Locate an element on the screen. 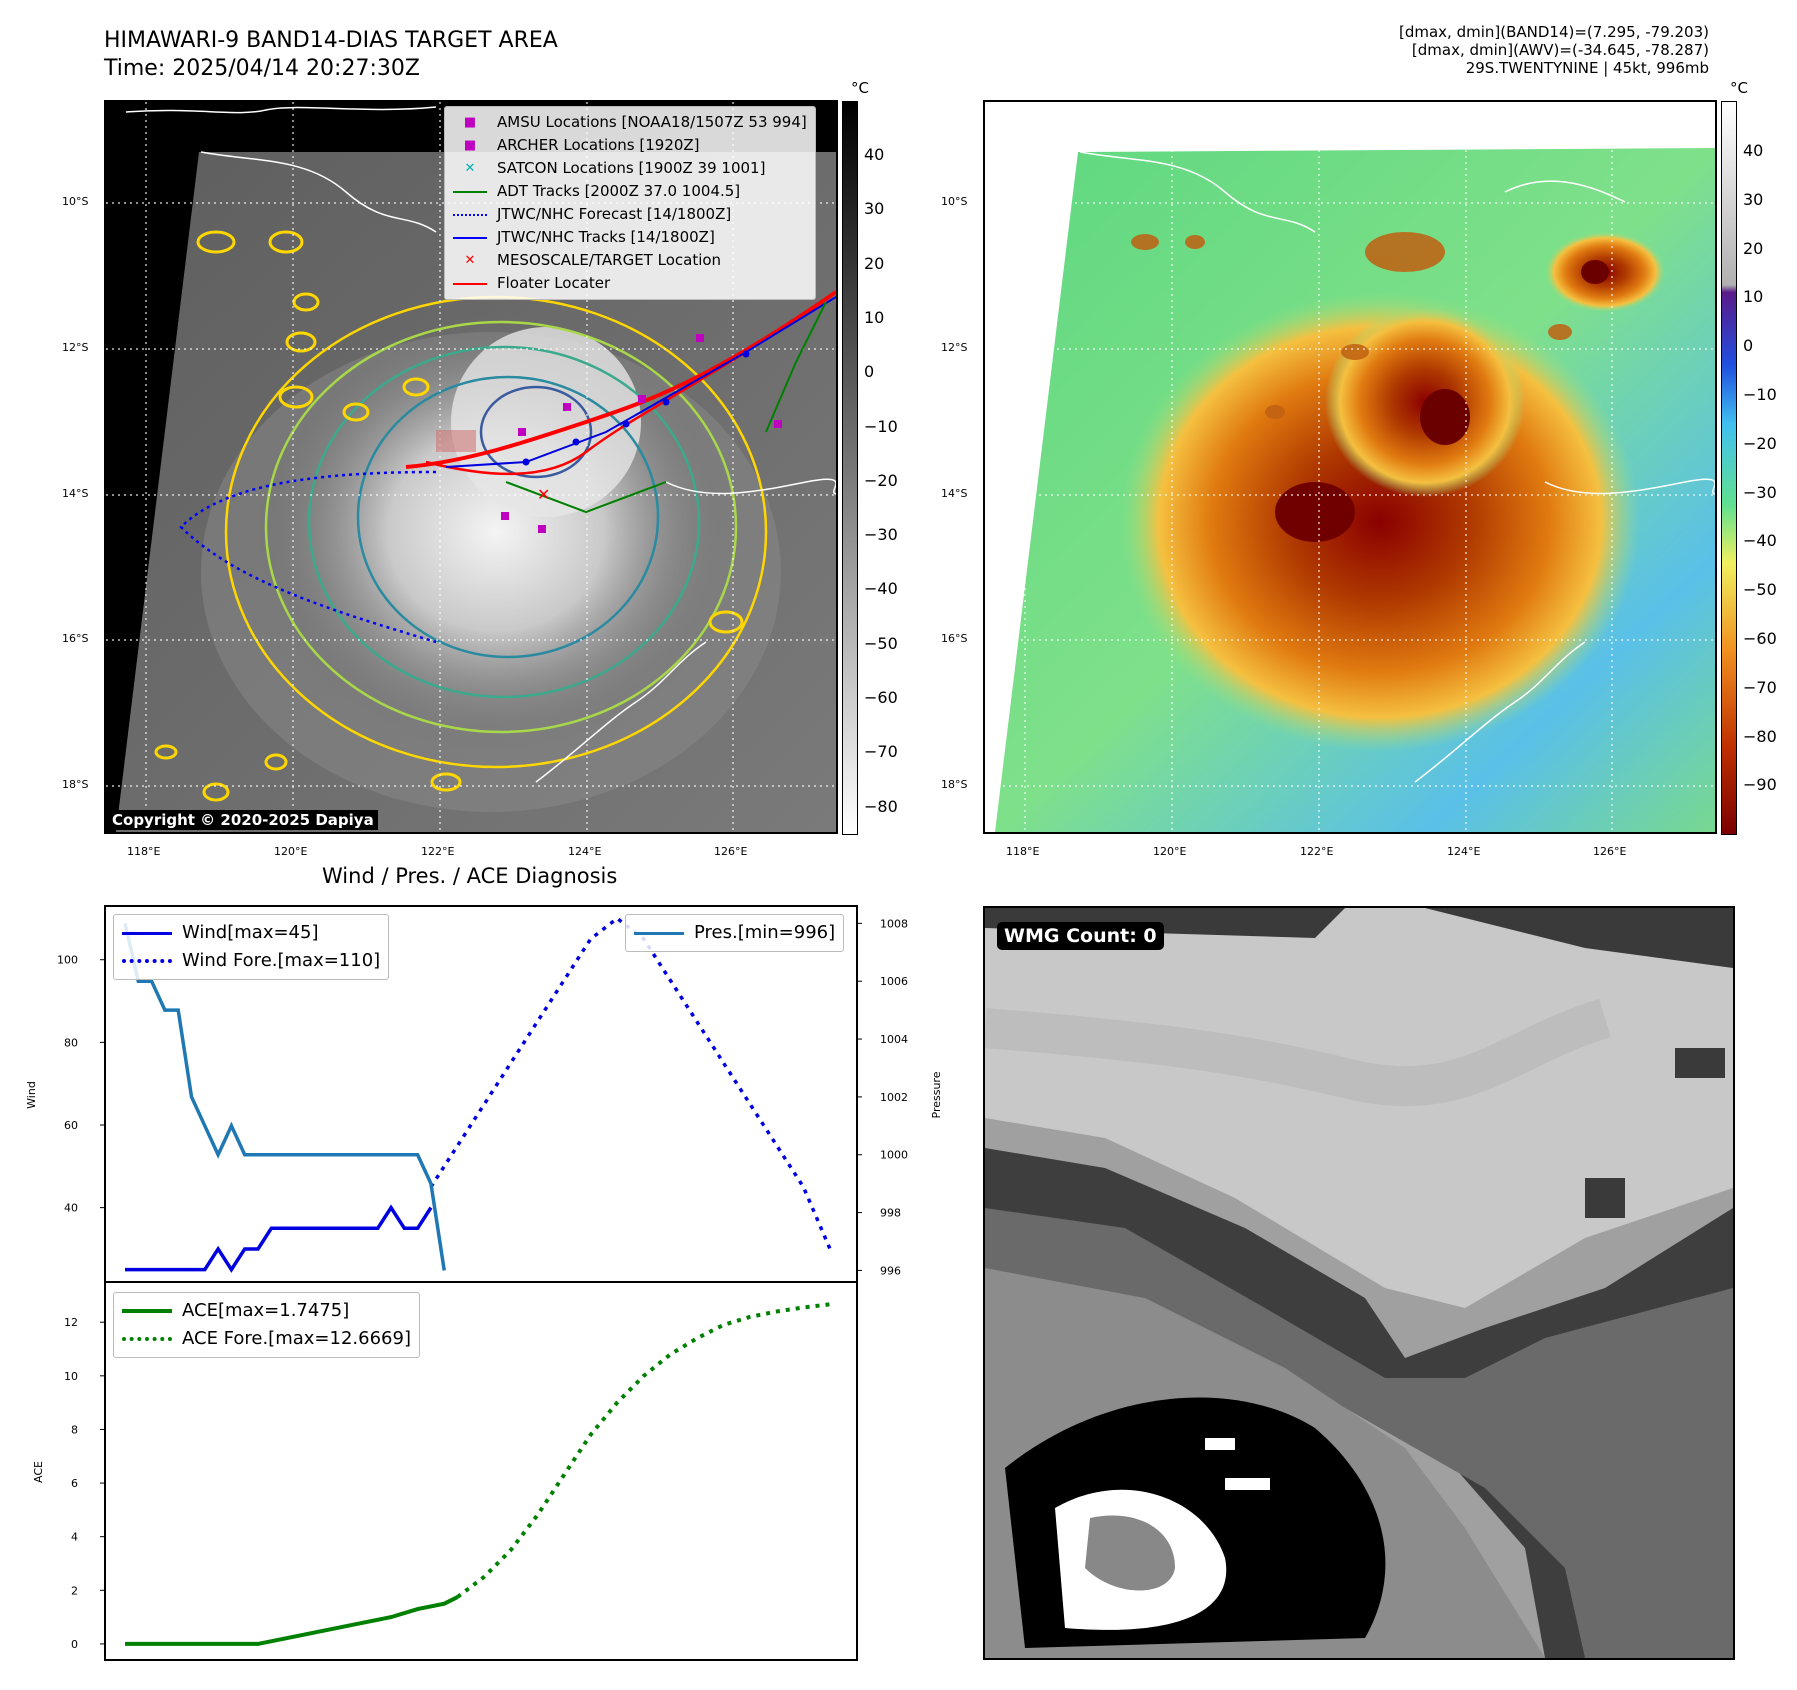  ace-tick-label: 0 is located at coordinates (74, 1644).